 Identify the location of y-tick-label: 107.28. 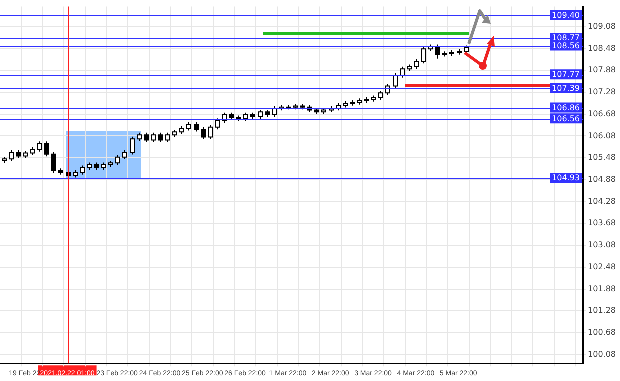
(602, 92).